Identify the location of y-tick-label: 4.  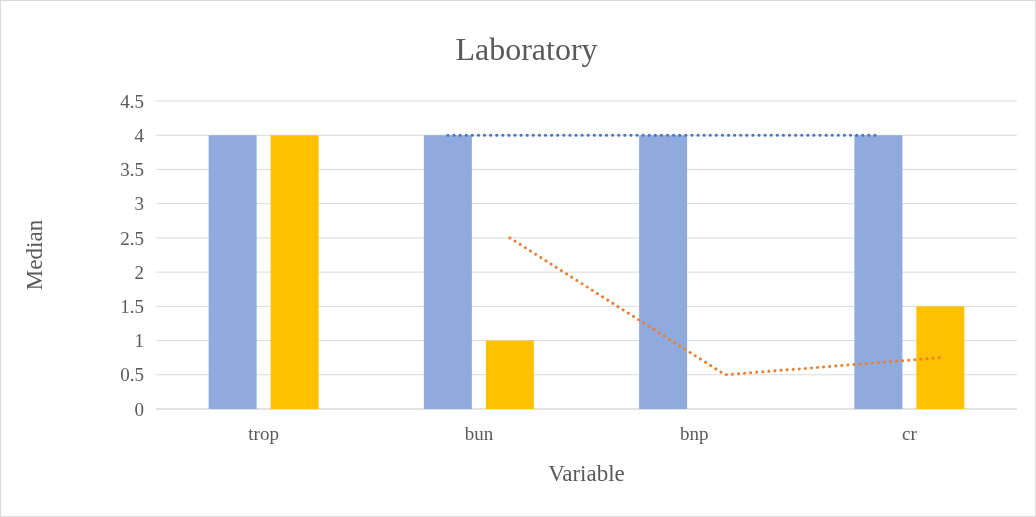
(139, 135).